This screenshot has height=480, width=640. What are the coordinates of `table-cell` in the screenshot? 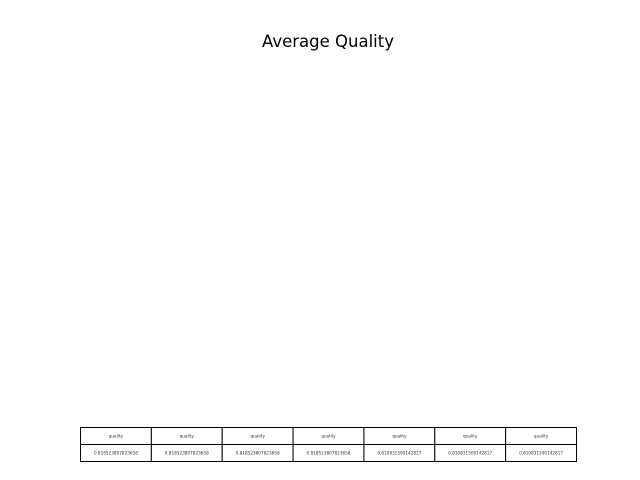 It's located at (541, 453).